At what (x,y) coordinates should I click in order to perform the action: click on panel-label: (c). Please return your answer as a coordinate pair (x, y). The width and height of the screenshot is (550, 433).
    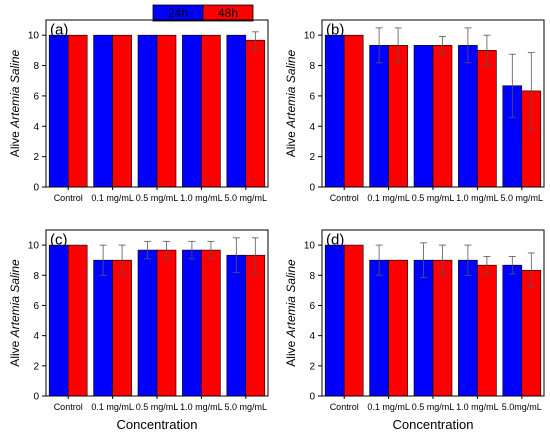
    Looking at the image, I should click on (59, 239).